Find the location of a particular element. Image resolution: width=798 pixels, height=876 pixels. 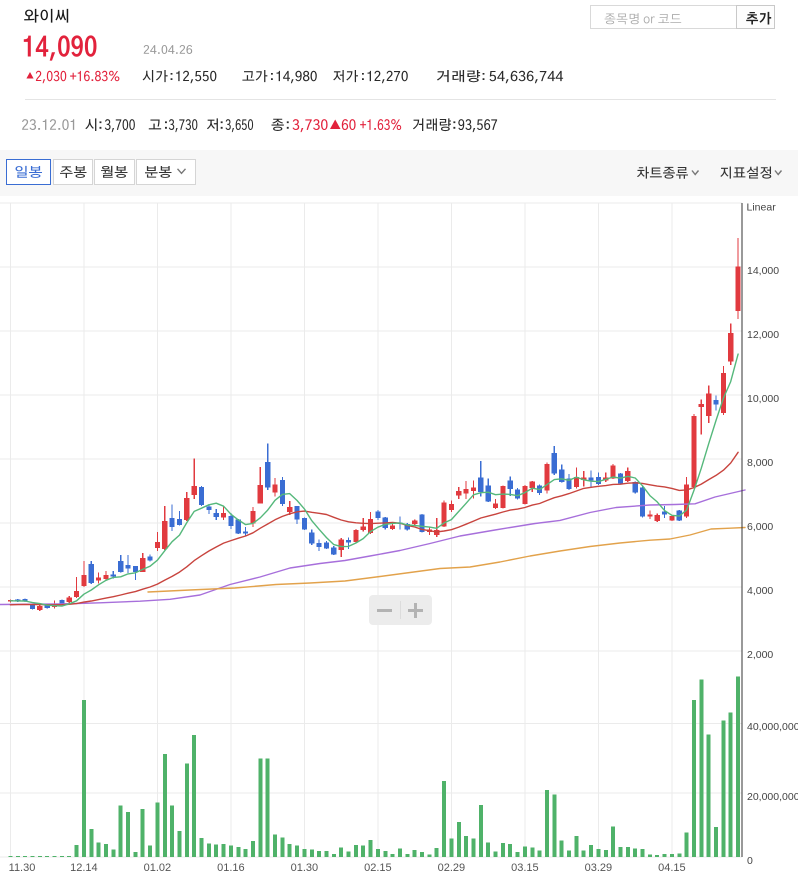

svg-text: 14,000 is located at coordinates (763, 271).